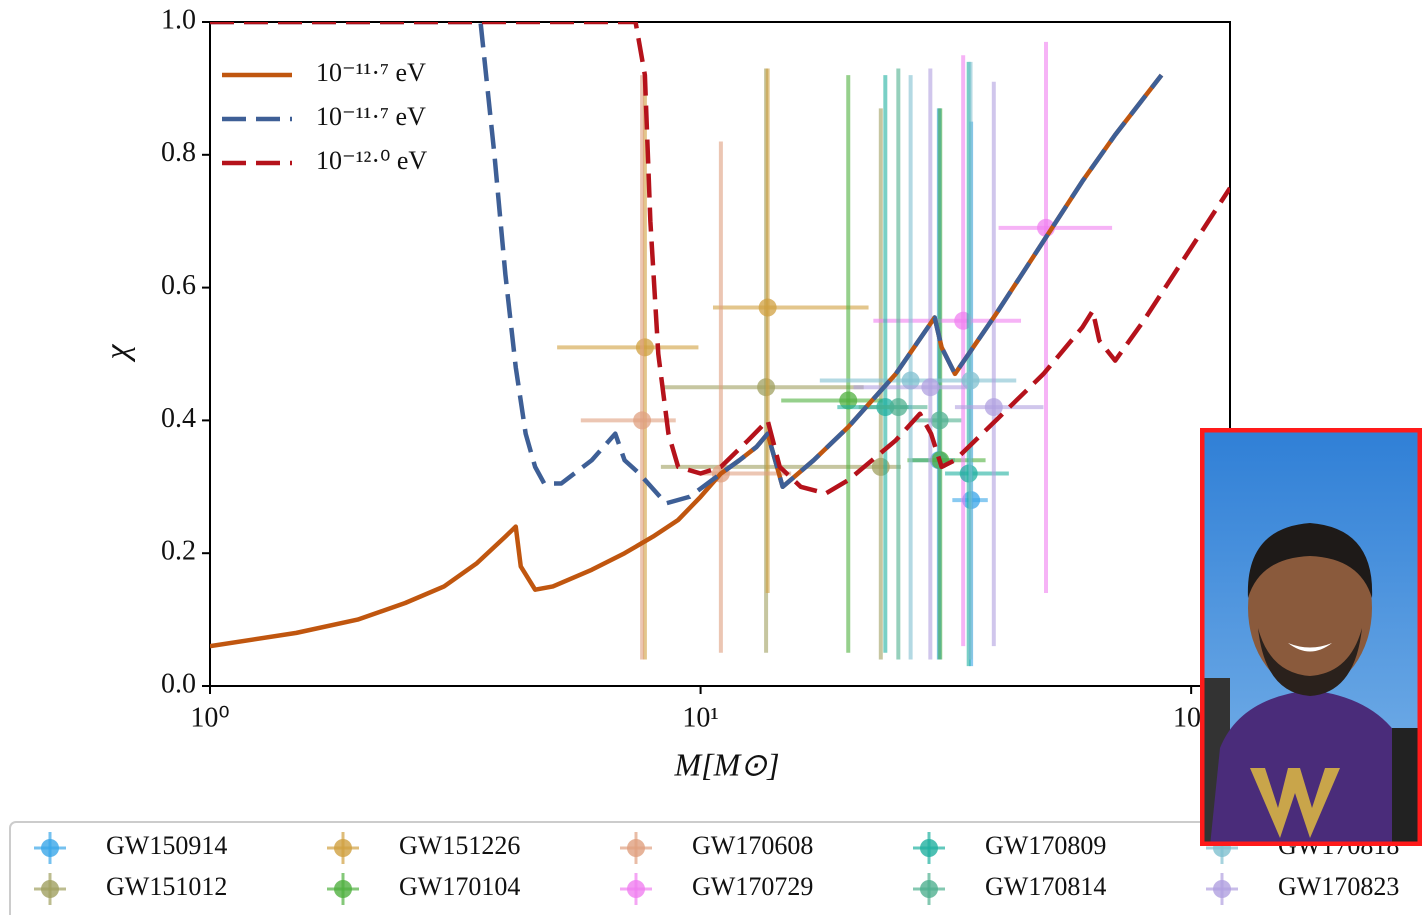 This screenshot has width=1422, height=920. I want to click on hair, so click(1310, 560).